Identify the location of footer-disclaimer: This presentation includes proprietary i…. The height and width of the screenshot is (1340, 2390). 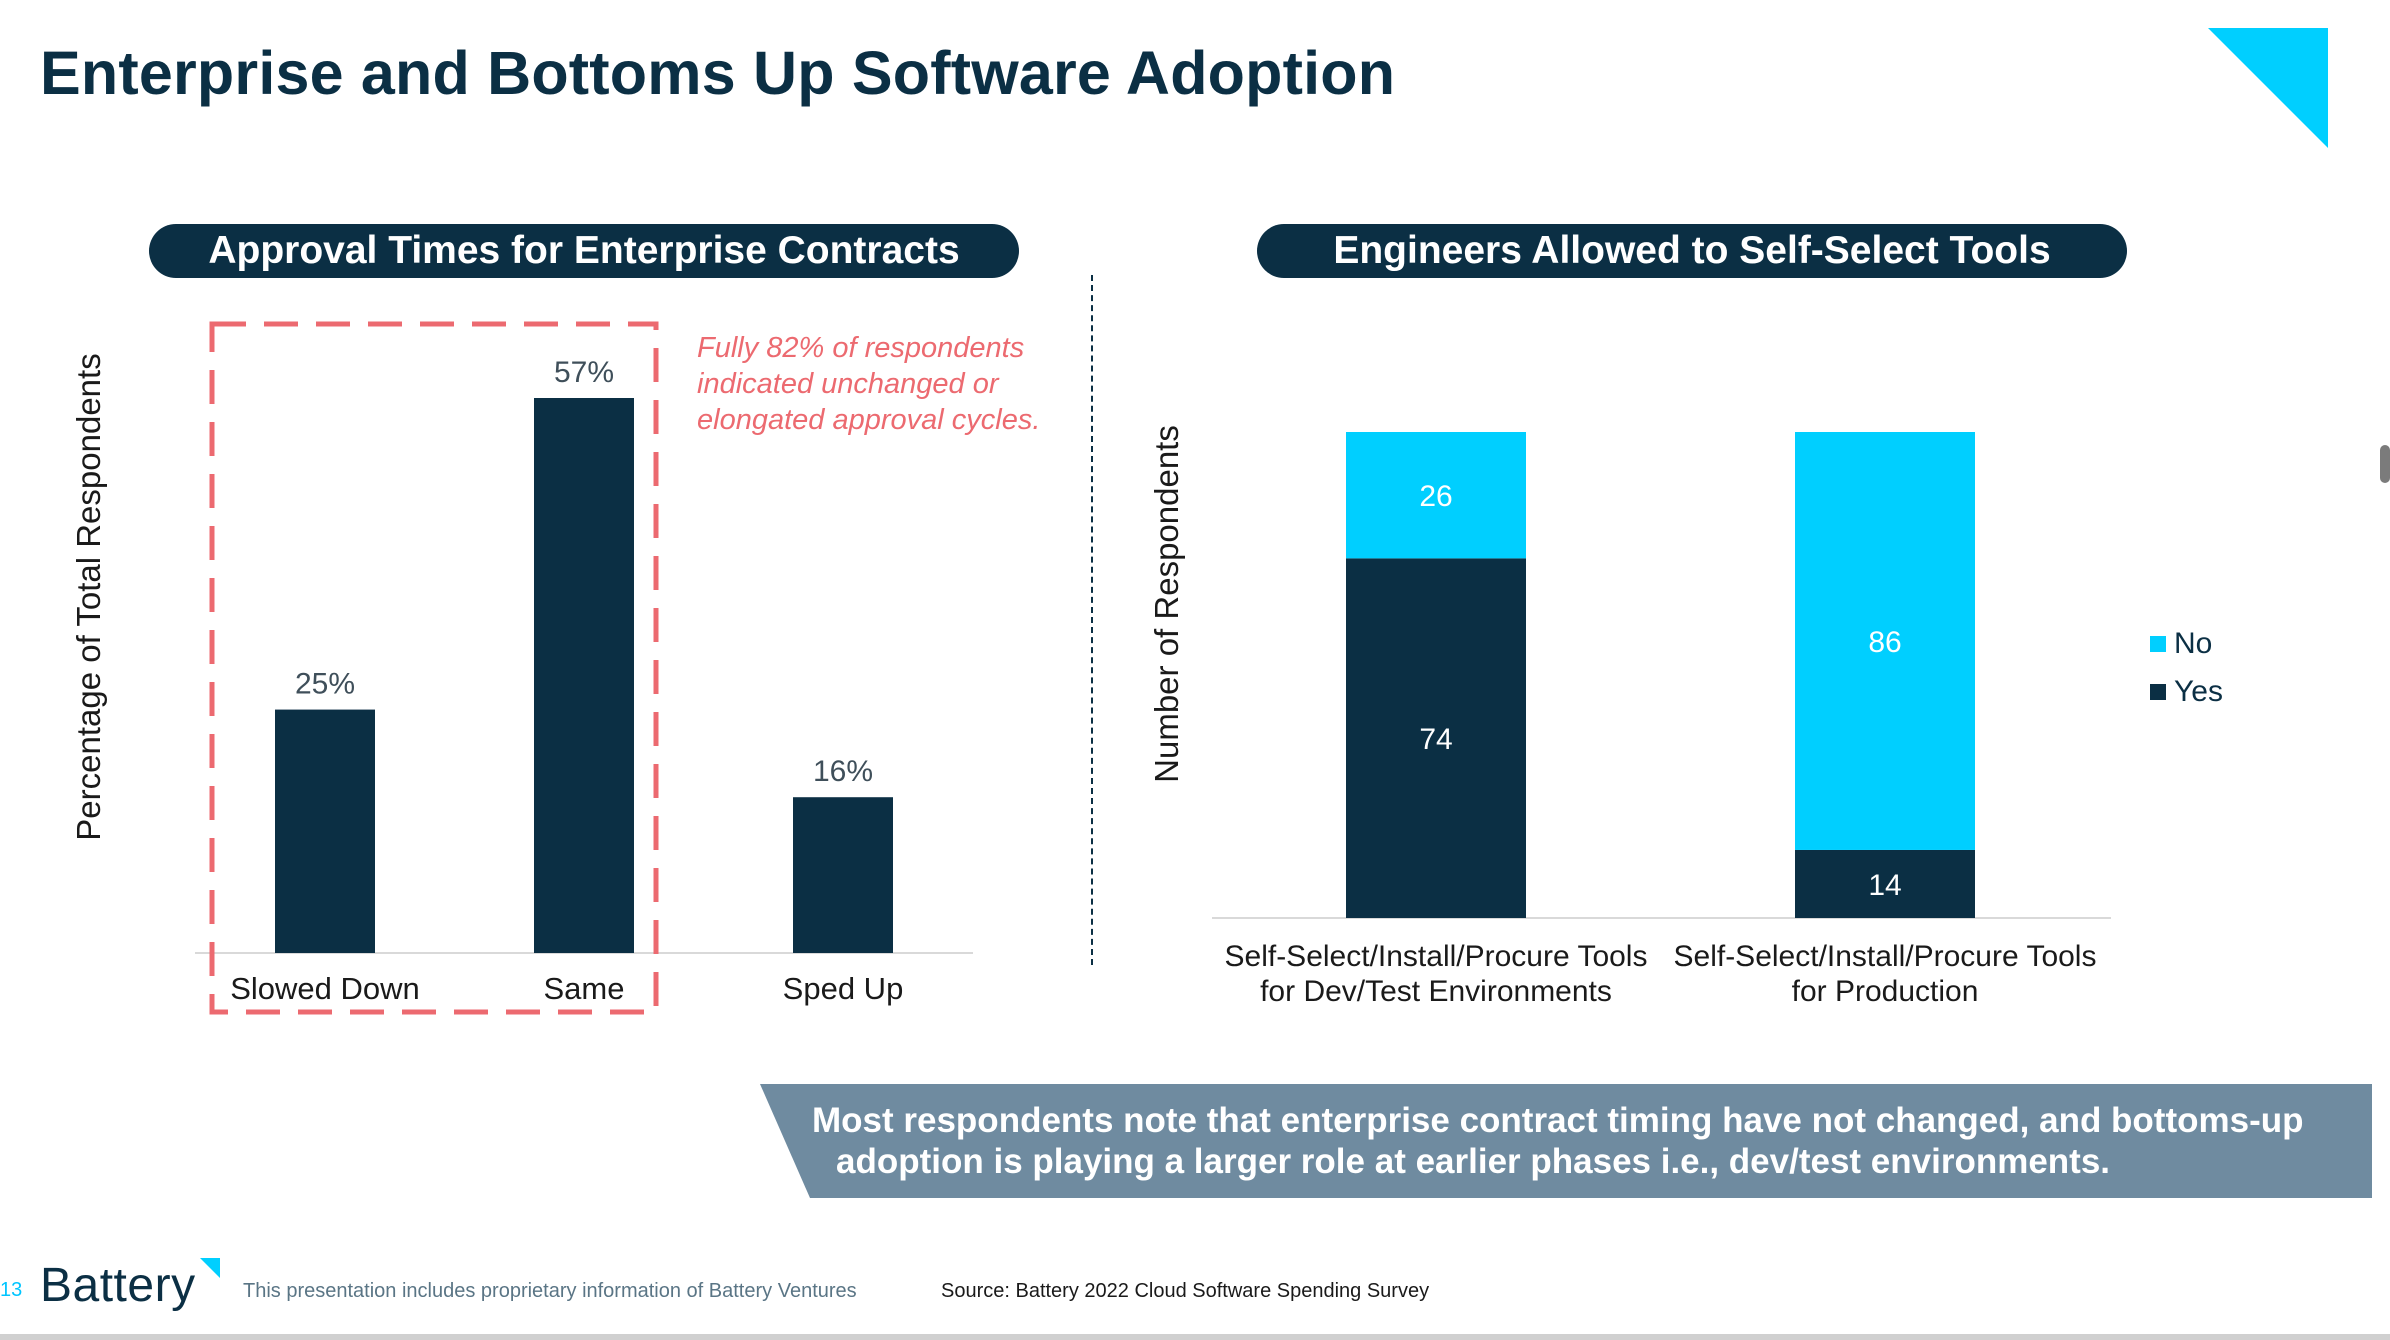
(550, 1291).